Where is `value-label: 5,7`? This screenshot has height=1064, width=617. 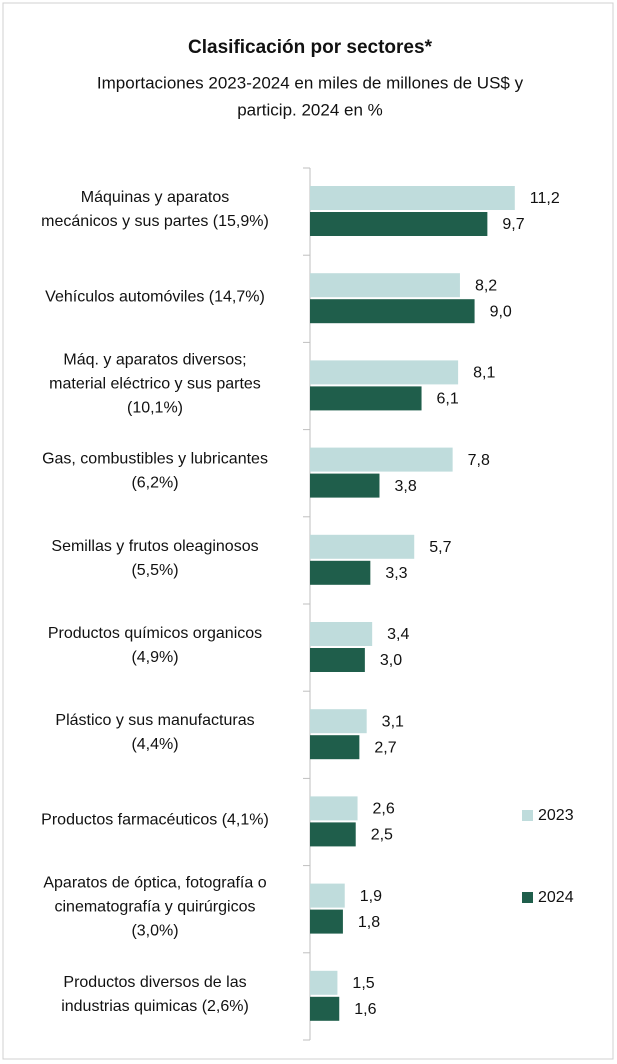 value-label: 5,7 is located at coordinates (440, 547).